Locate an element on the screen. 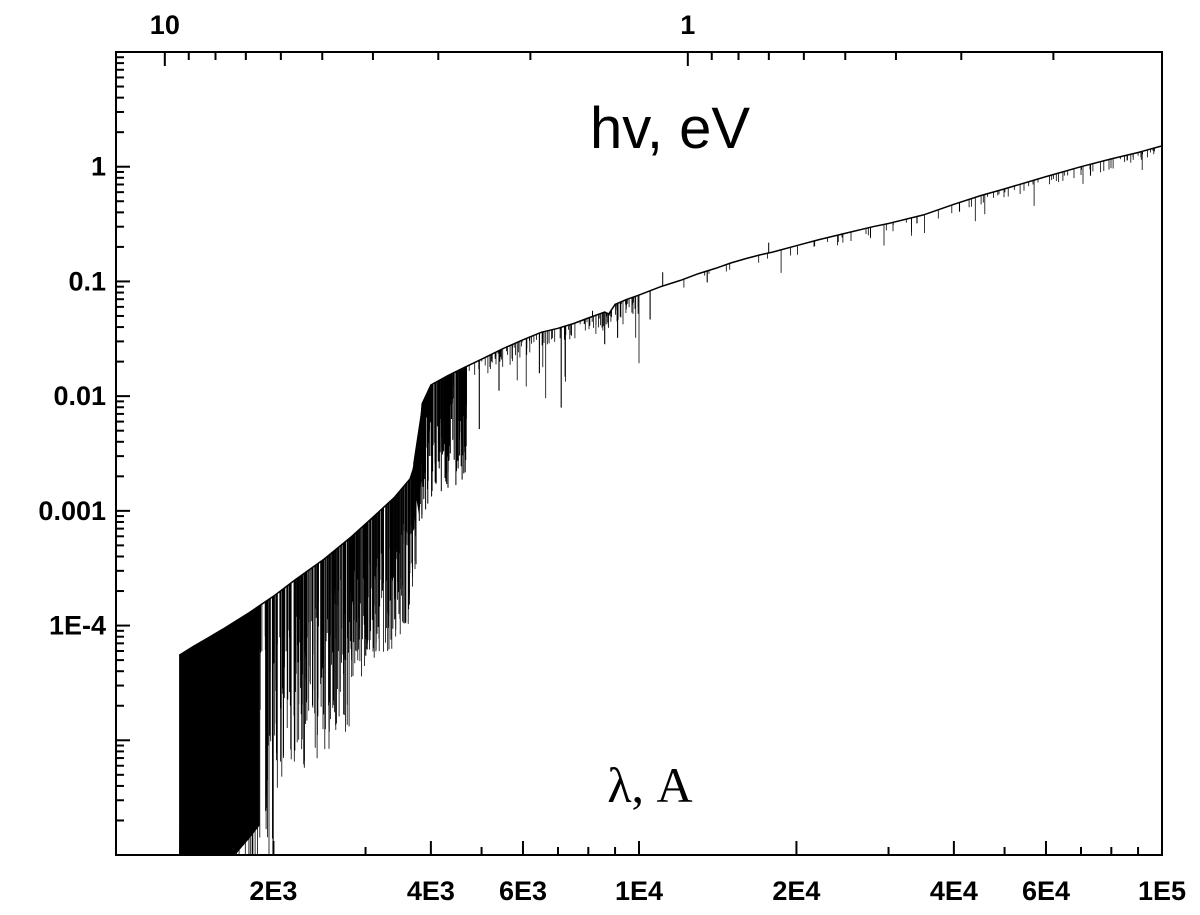 Image resolution: width=1200 pixels, height=915 pixels. x-axis-title: λ, A is located at coordinates (649, 785).